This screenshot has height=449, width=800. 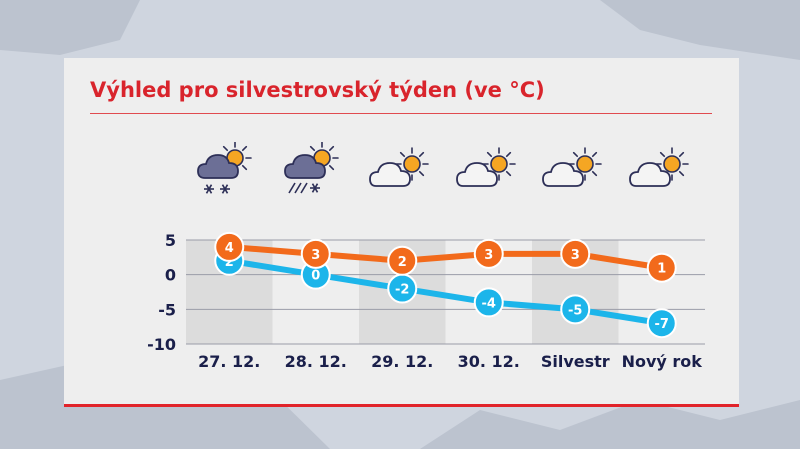 I want to click on x-tick-label: 29. 12., so click(x=402, y=361).